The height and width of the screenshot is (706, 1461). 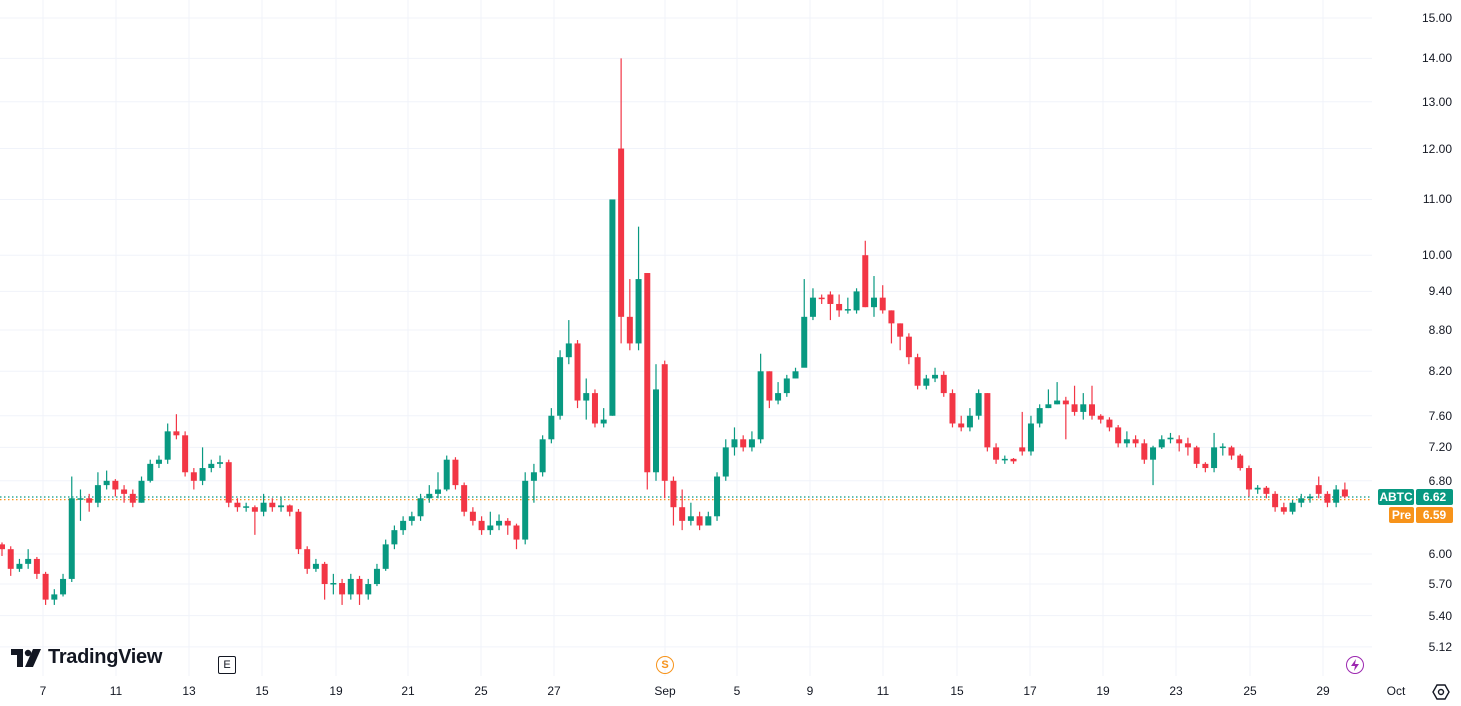 I want to click on tradingview-logo: TradingView, so click(x=86, y=657).